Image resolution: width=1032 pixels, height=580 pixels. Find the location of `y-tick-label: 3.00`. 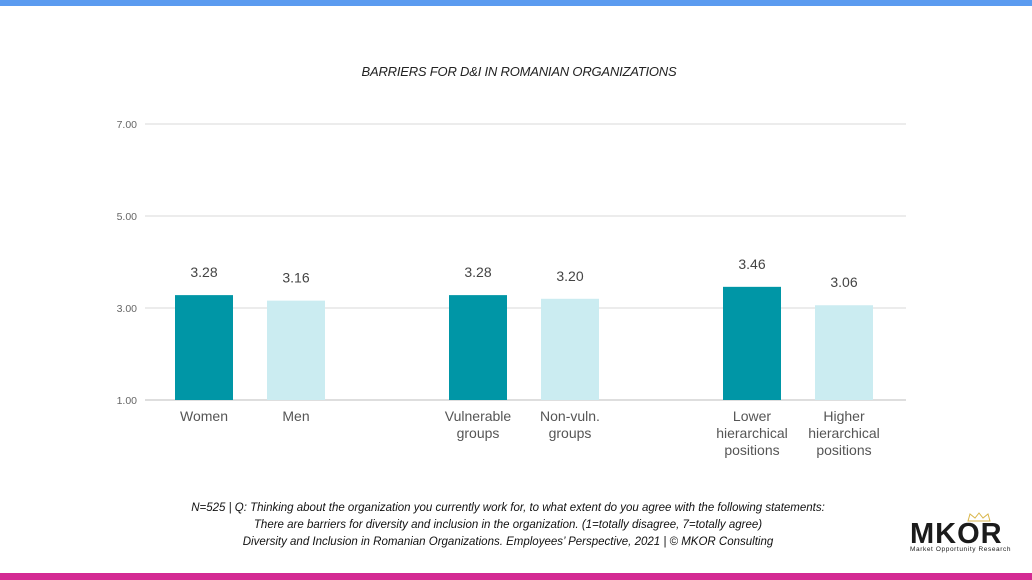

y-tick-label: 3.00 is located at coordinates (127, 309).